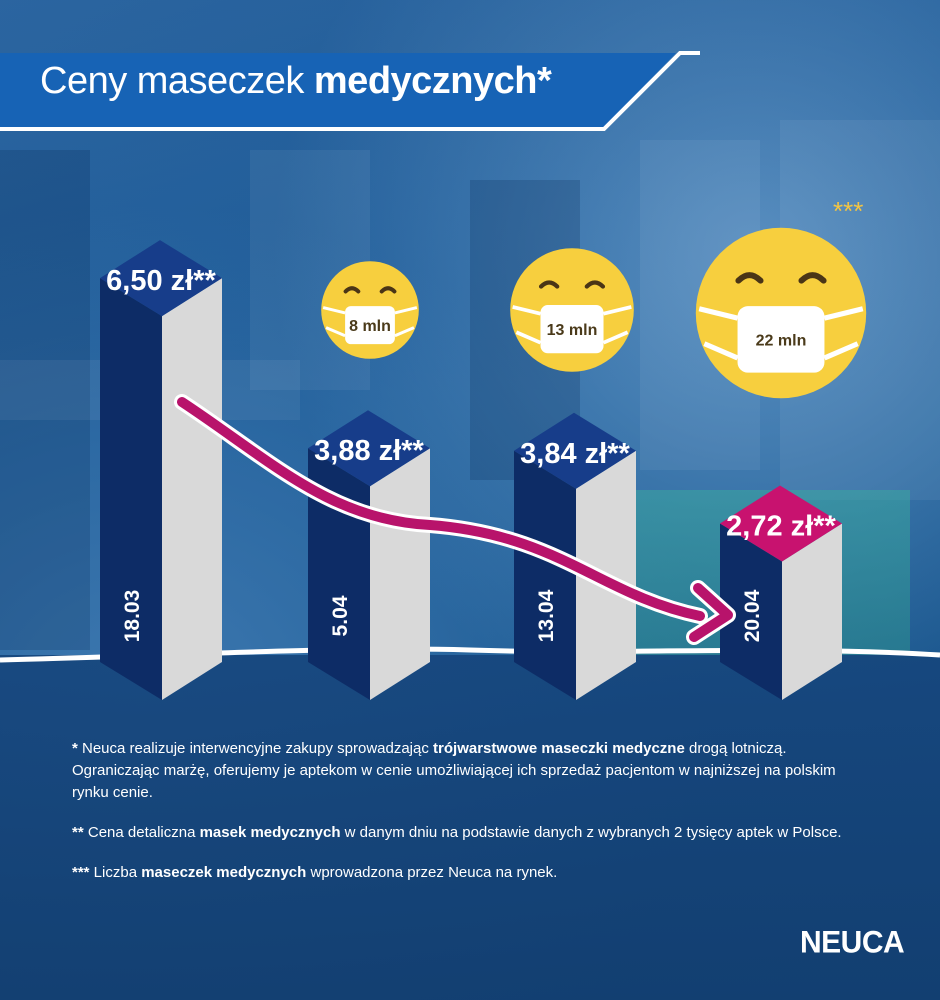 The height and width of the screenshot is (1000, 940). I want to click on footnote-marker: *, so click(75, 748).